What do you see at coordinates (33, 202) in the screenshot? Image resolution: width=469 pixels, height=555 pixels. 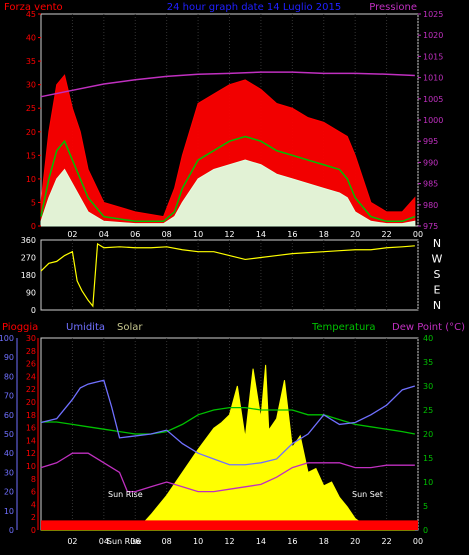 I see `p1-left-tick: 5` at bounding box center [33, 202].